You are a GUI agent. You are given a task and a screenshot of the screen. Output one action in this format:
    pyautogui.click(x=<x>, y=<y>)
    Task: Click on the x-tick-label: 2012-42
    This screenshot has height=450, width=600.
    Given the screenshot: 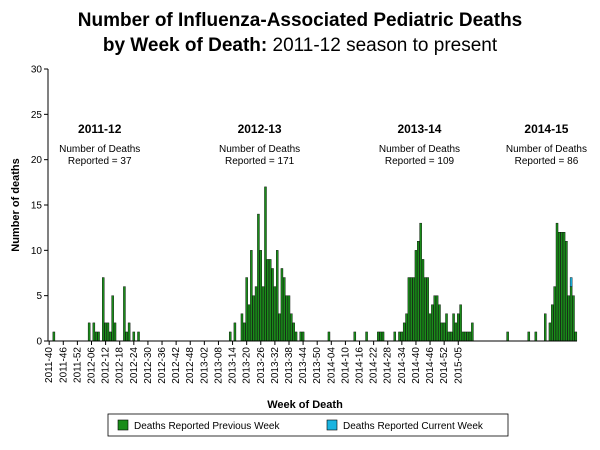 What is the action you would take?
    pyautogui.click(x=176, y=365)
    